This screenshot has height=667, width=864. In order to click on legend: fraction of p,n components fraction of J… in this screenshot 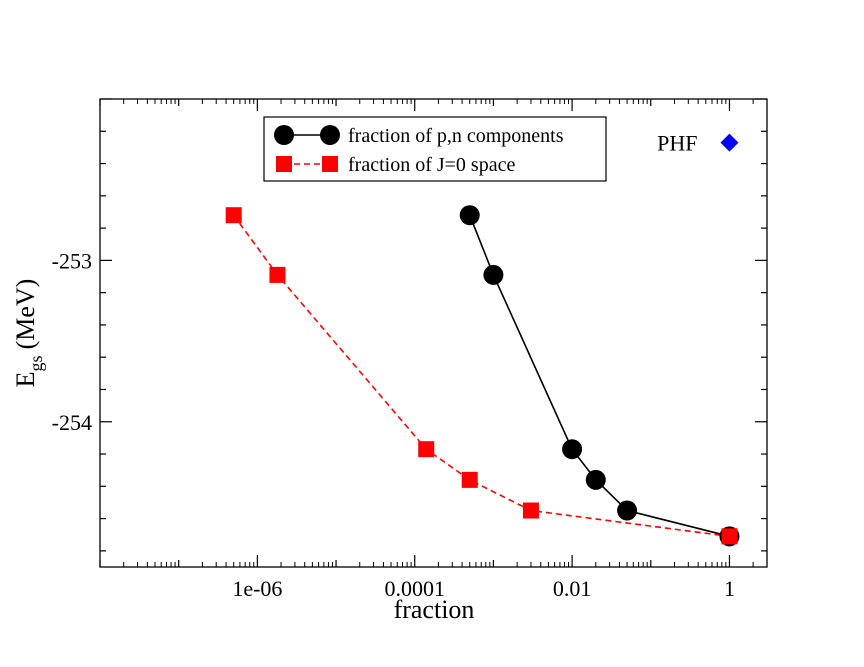, I will do `click(435, 149)`.